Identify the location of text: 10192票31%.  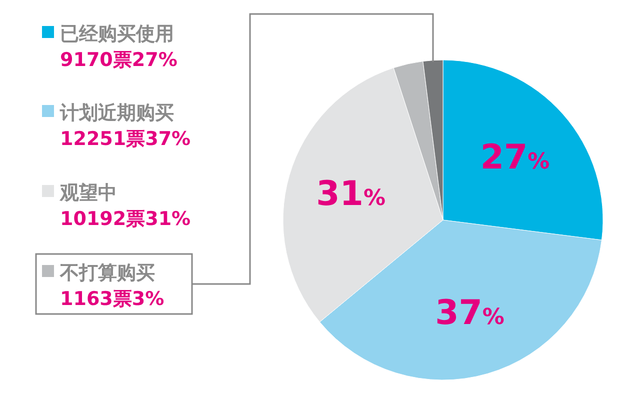
(125, 219).